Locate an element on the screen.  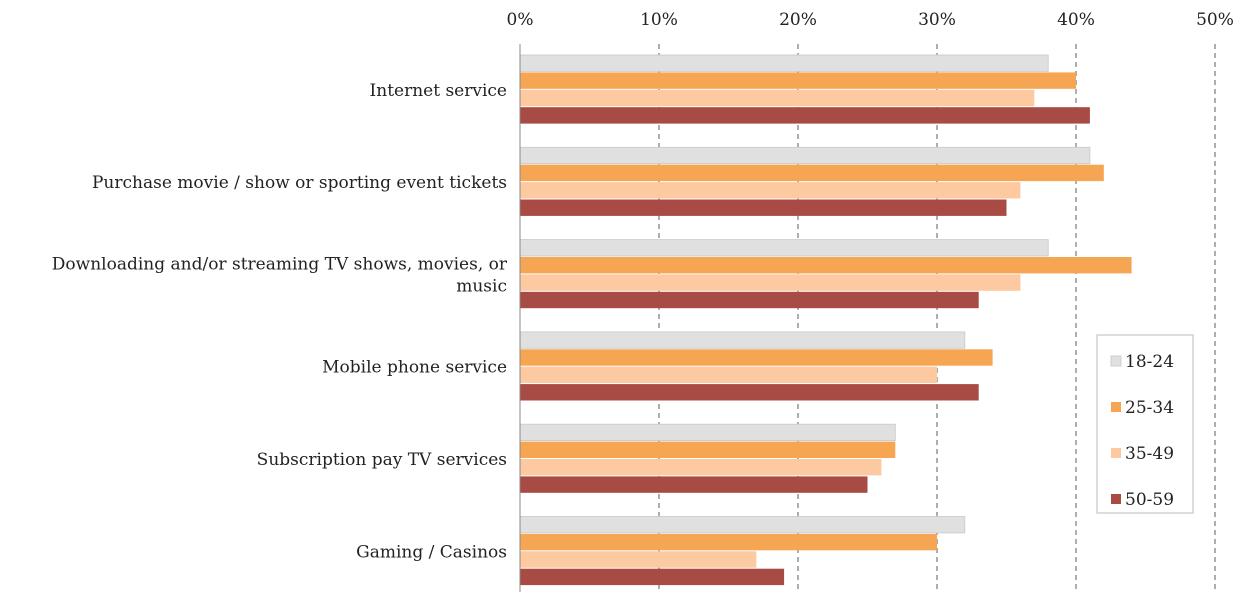
category-label: Subscription pay TV services is located at coordinates (382, 460).